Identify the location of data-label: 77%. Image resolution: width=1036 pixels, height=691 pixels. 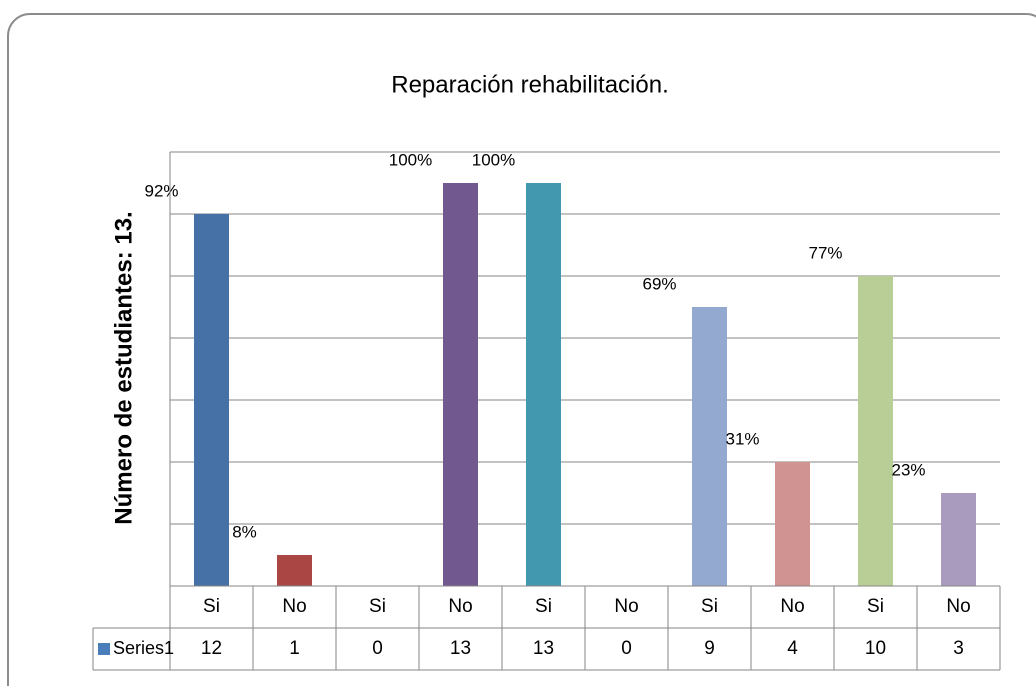
(825, 252).